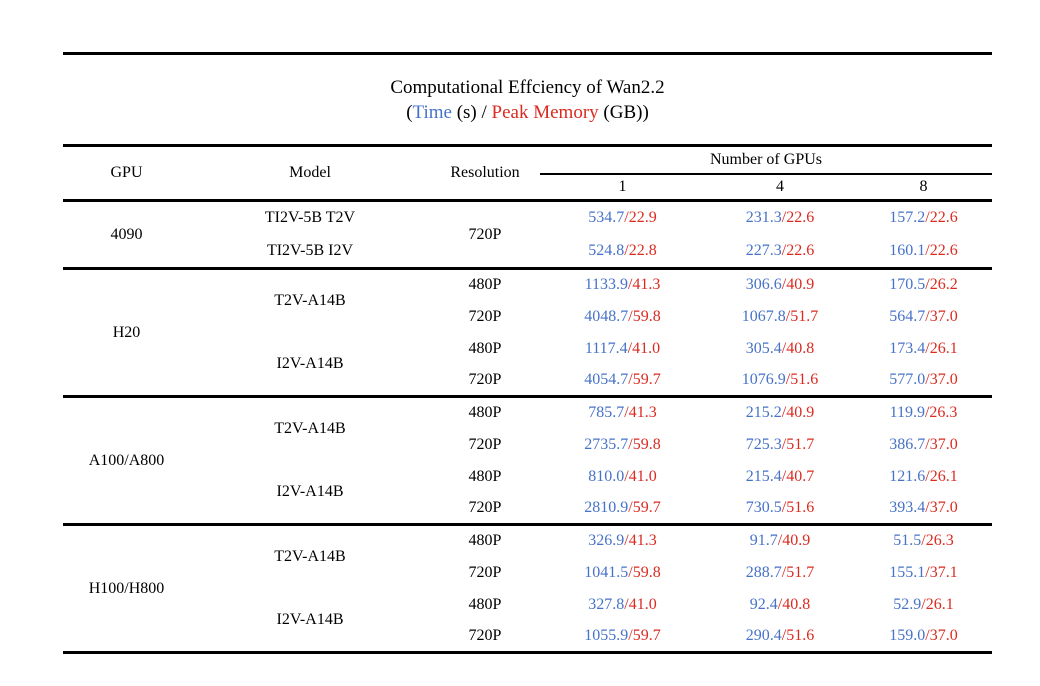  What do you see at coordinates (780, 284) in the screenshot?
I see `metric-cell: 306.6/40.9` at bounding box center [780, 284].